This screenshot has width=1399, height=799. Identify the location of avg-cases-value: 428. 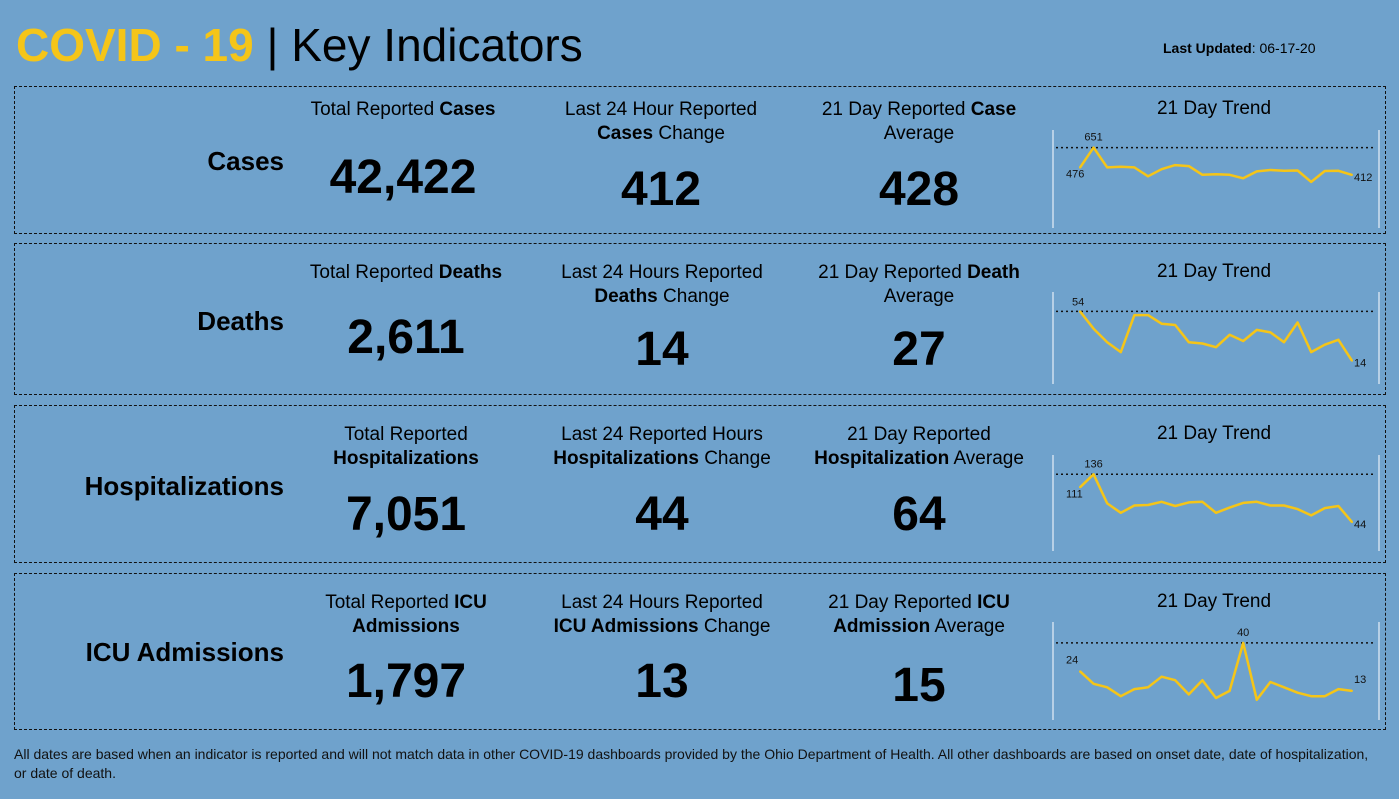
(919, 189).